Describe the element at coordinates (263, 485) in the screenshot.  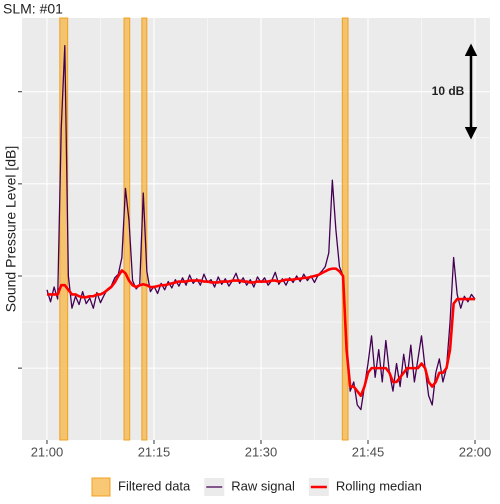
I see `legend-label: Raw signal` at that location.